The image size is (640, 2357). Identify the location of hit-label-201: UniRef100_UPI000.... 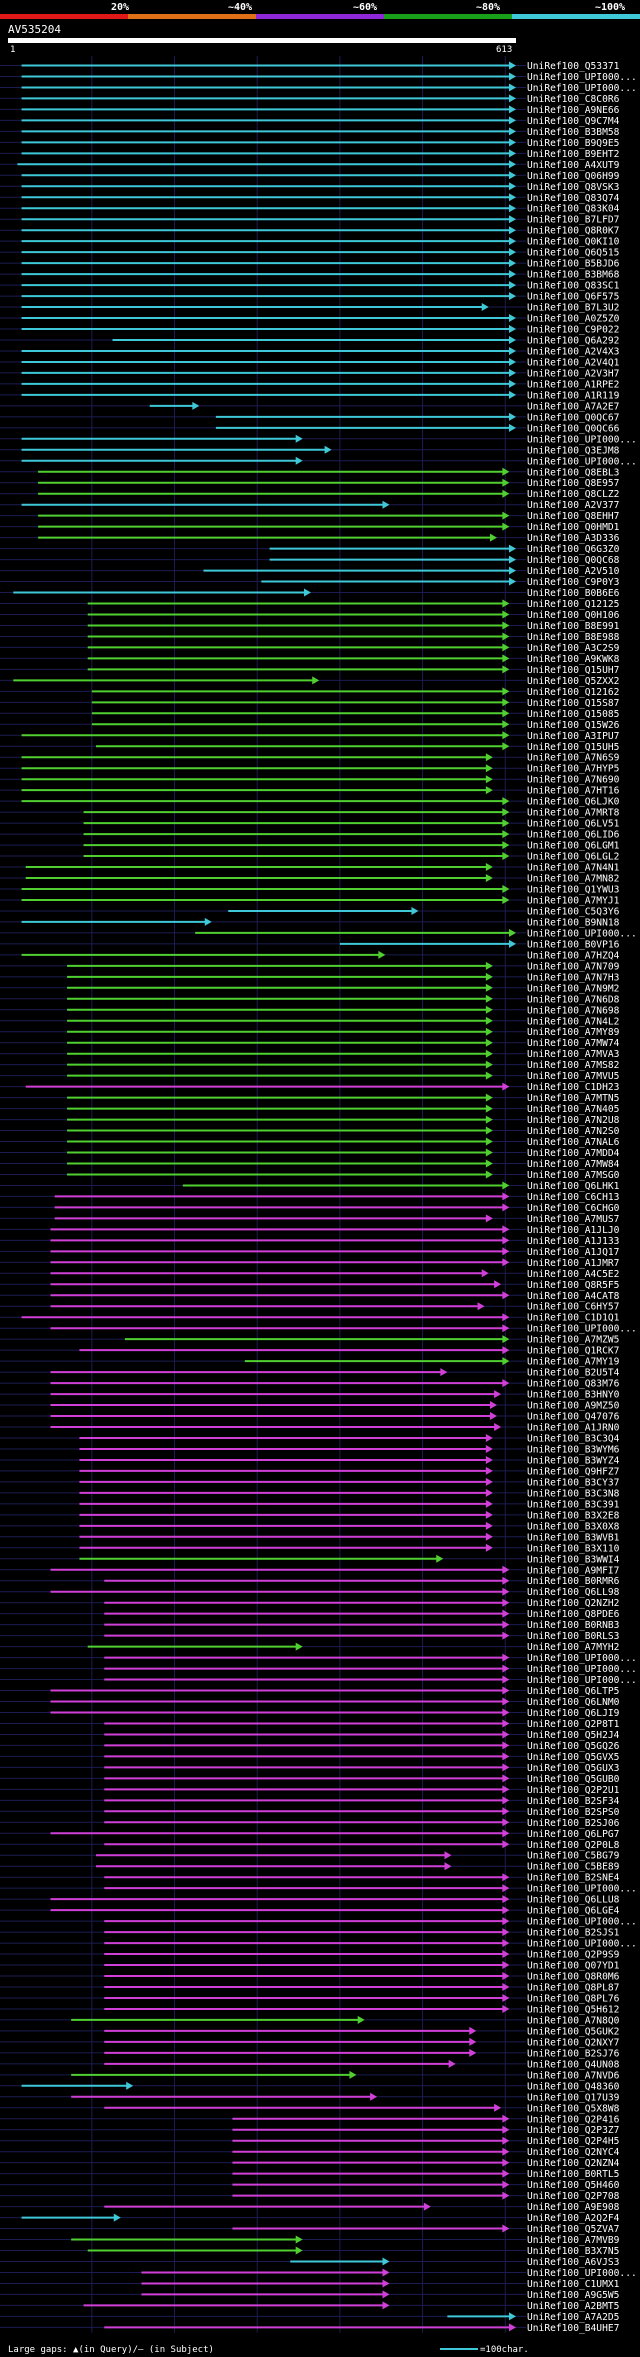
(582, 2273).